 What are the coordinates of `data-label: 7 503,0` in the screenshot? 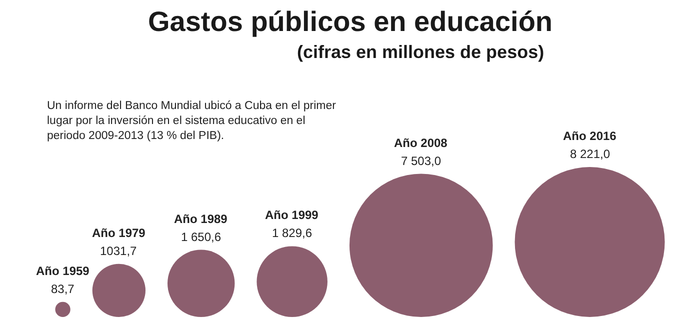 It's located at (421, 161).